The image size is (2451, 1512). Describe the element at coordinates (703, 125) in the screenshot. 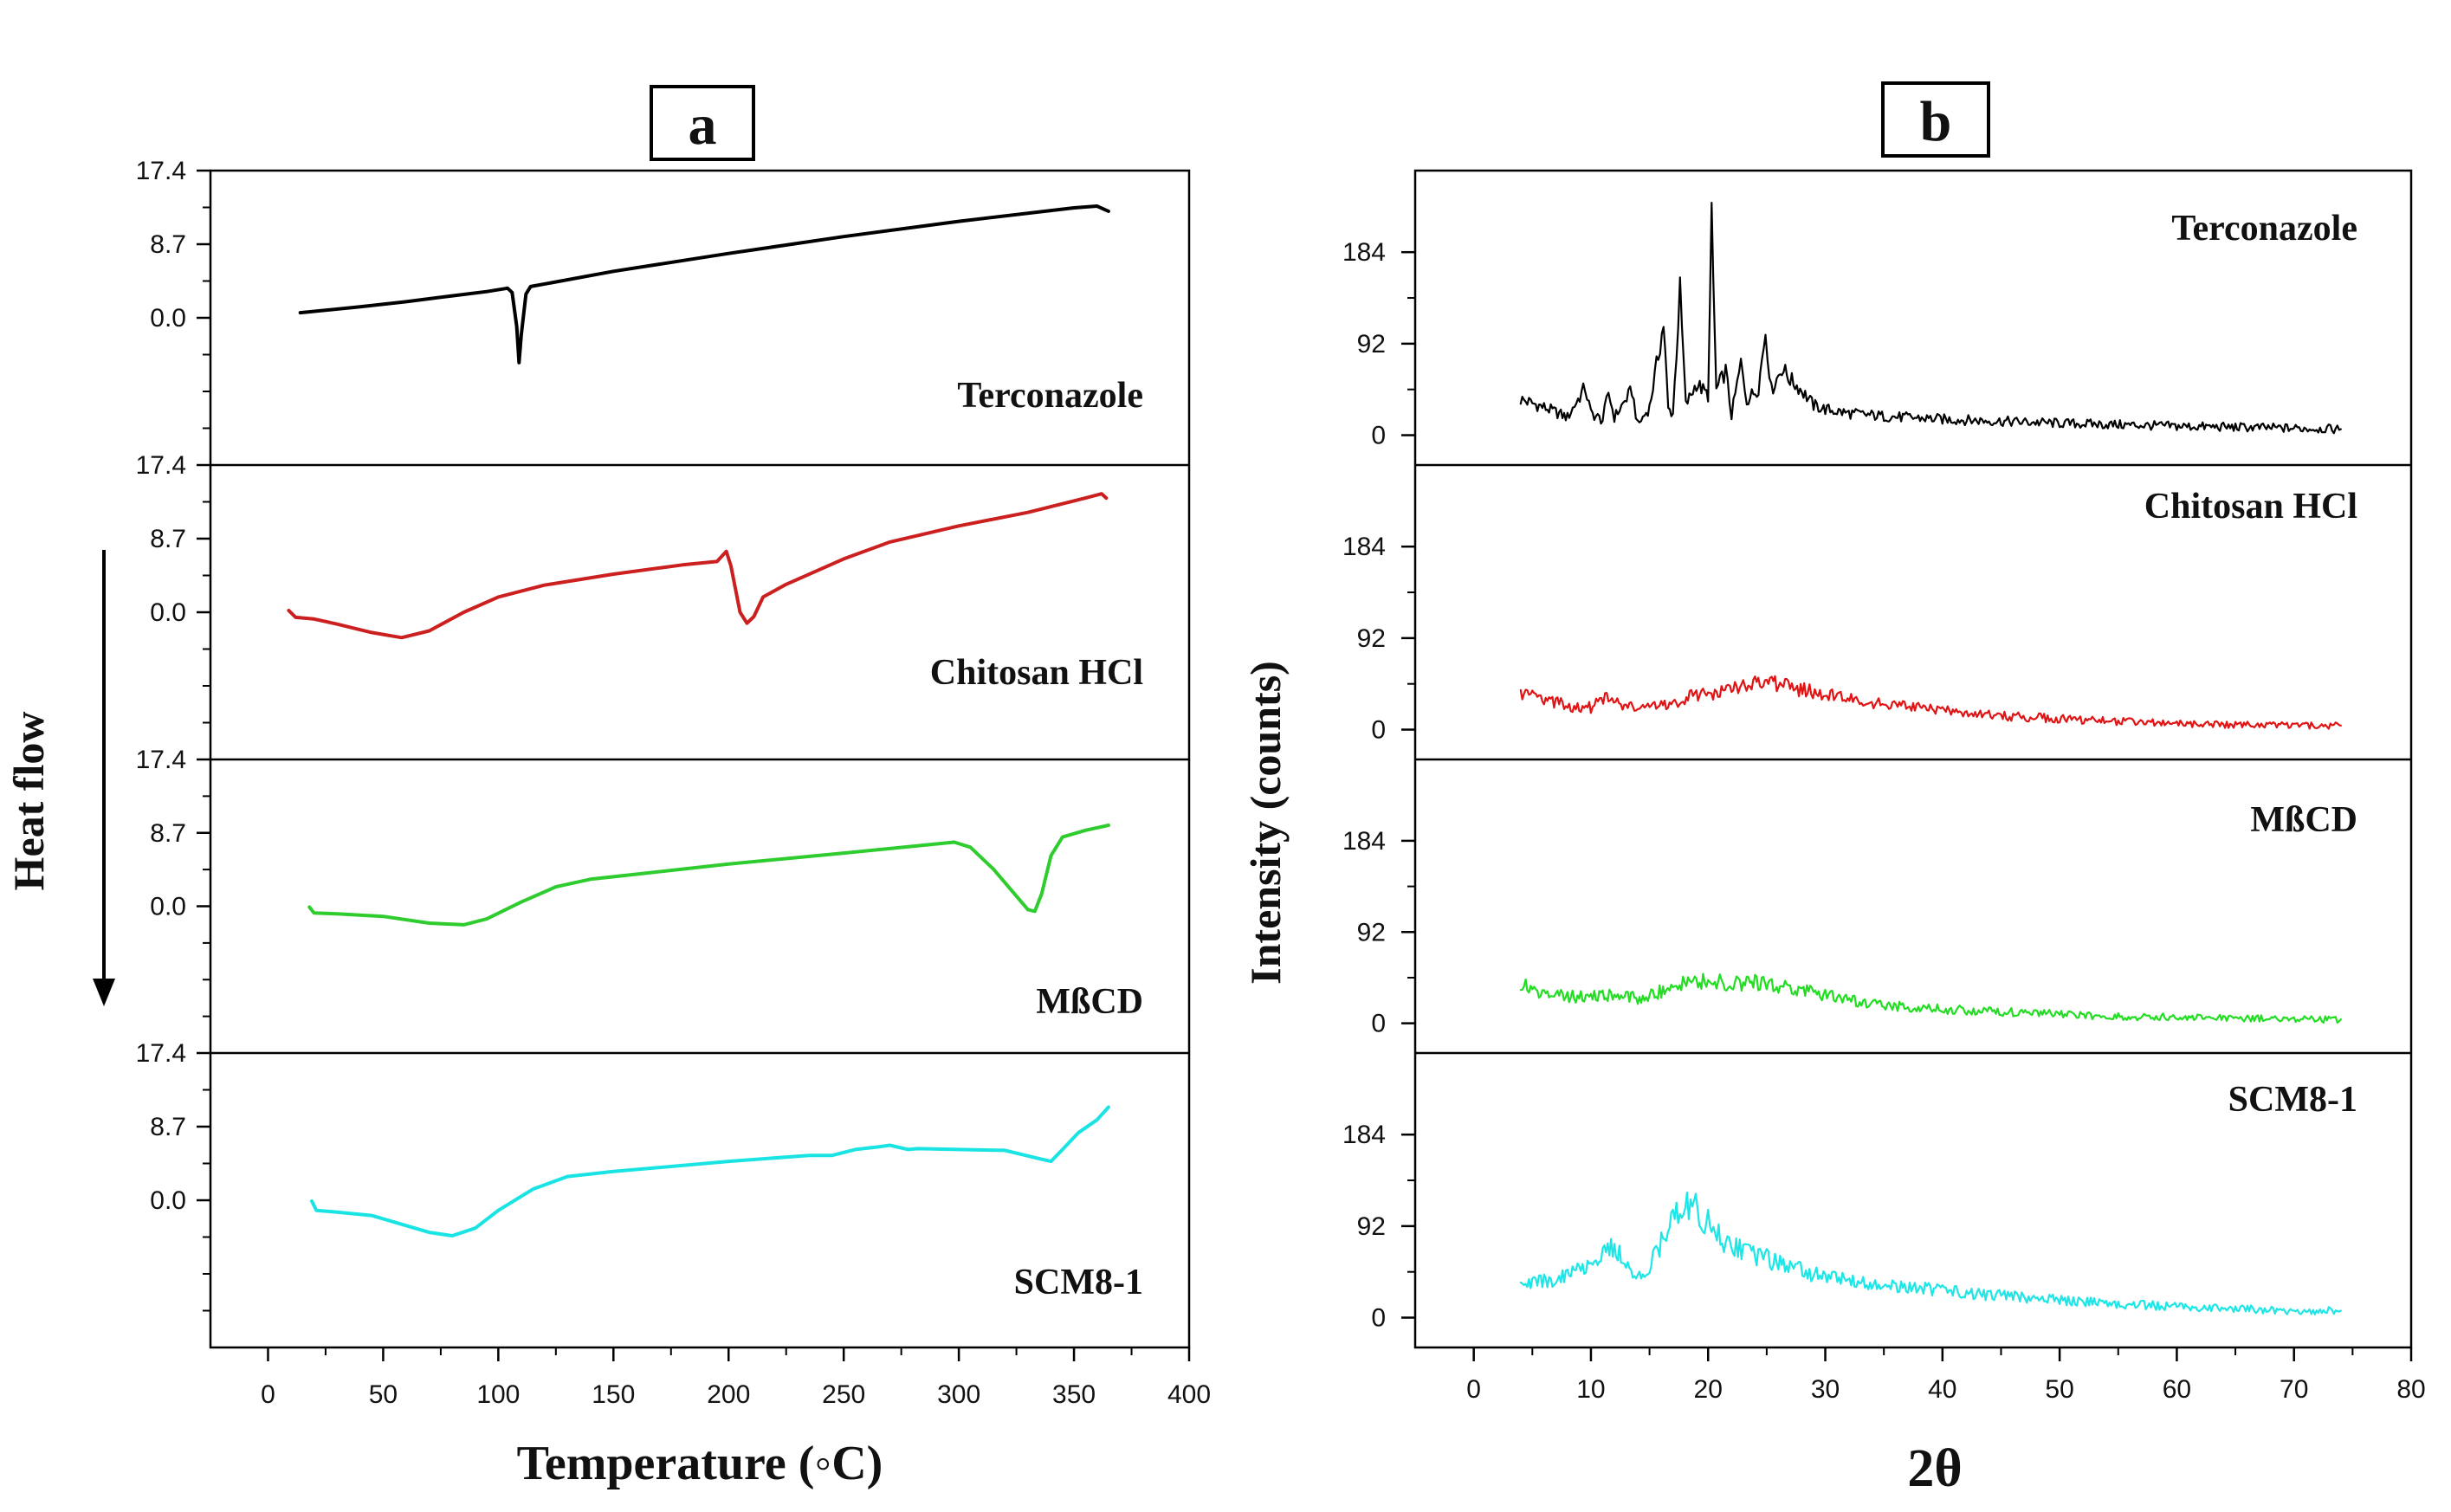

I see `panel-label: a` at that location.